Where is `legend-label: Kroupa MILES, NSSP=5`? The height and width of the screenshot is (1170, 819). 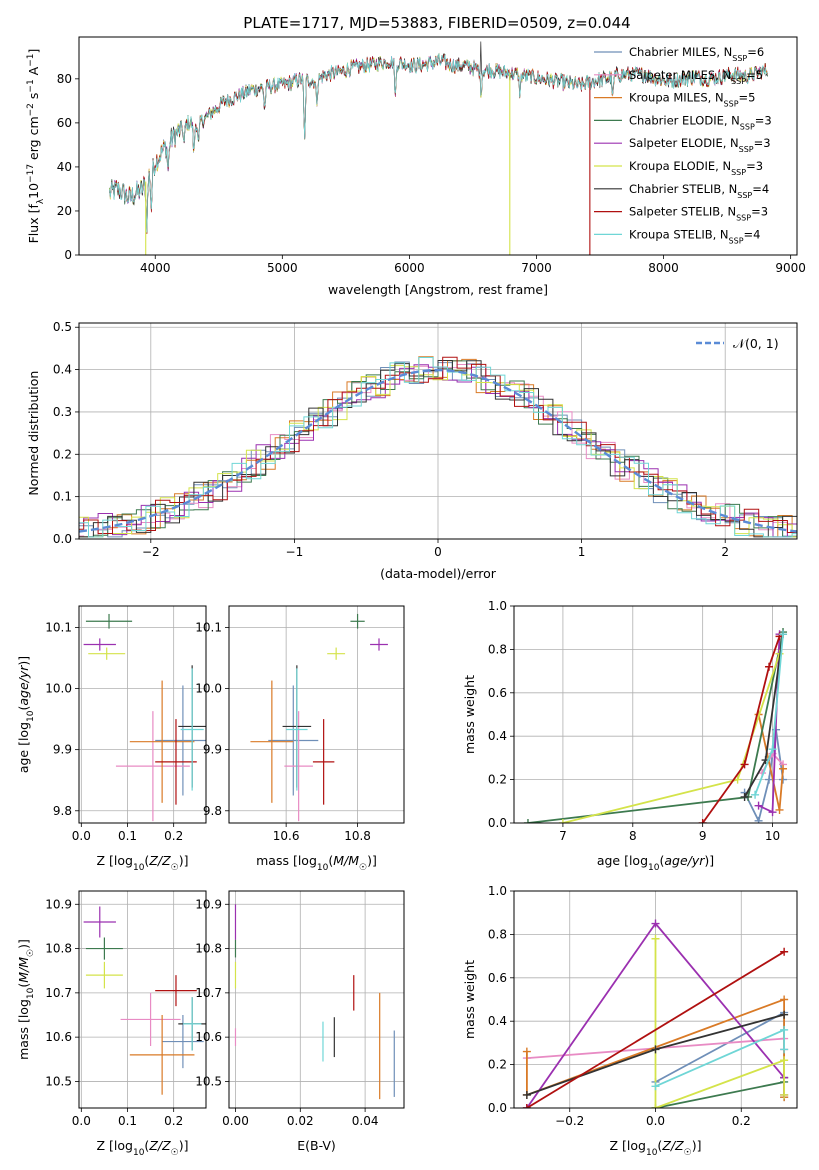 legend-label: Kroupa MILES, NSSP=5 is located at coordinates (692, 100).